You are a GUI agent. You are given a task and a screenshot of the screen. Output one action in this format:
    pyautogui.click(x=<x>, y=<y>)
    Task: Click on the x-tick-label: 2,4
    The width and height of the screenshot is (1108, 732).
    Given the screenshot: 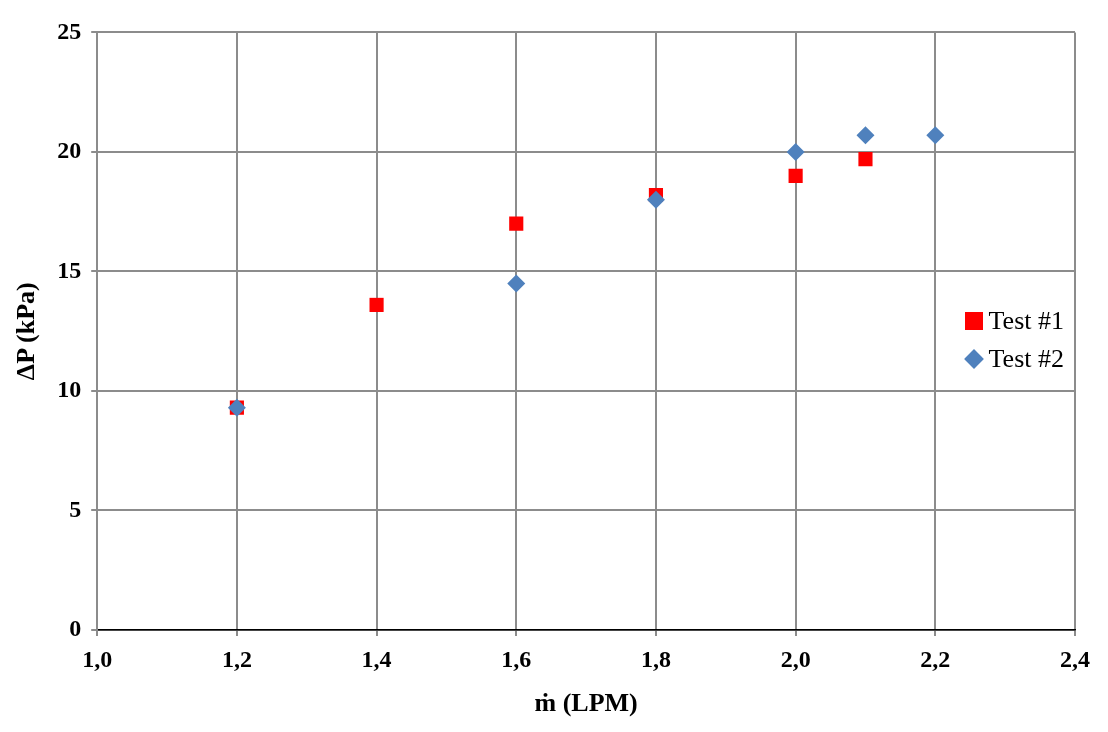 What is the action you would take?
    pyautogui.click(x=1075, y=658)
    